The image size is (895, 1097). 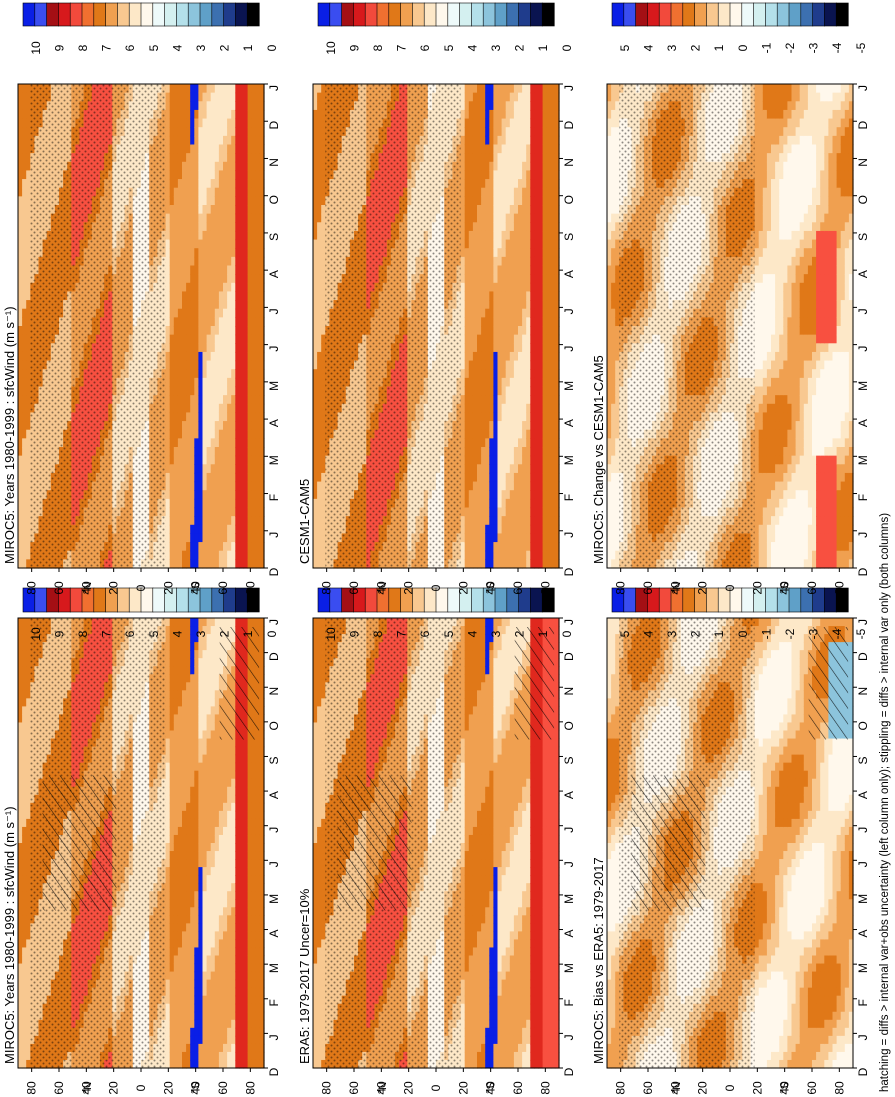 I want to click on month-label: J, so click(x=274, y=622).